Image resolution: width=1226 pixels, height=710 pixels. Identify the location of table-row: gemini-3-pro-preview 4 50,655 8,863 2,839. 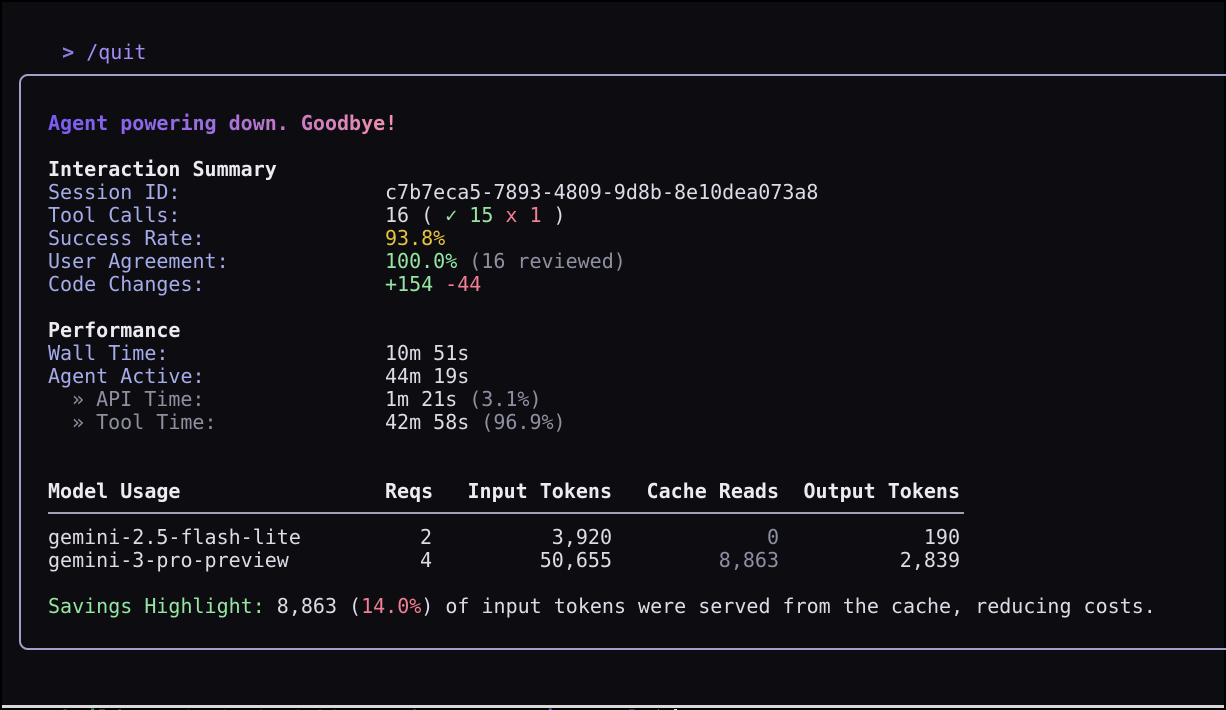
(637, 560).